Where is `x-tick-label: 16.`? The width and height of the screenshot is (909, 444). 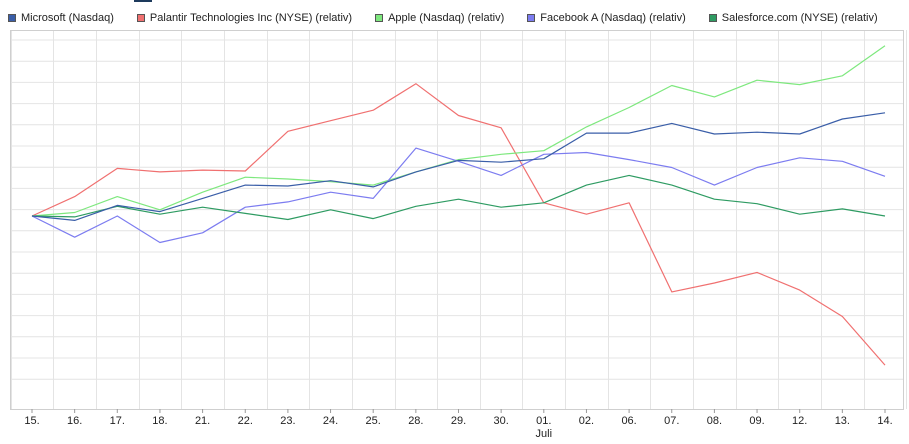 x-tick-label: 16. is located at coordinates (74, 421).